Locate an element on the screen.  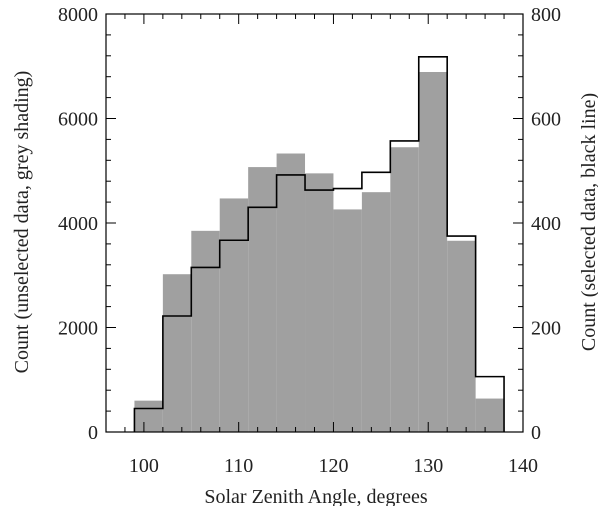
y-left-tick-label: 8000 is located at coordinates (78, 15).